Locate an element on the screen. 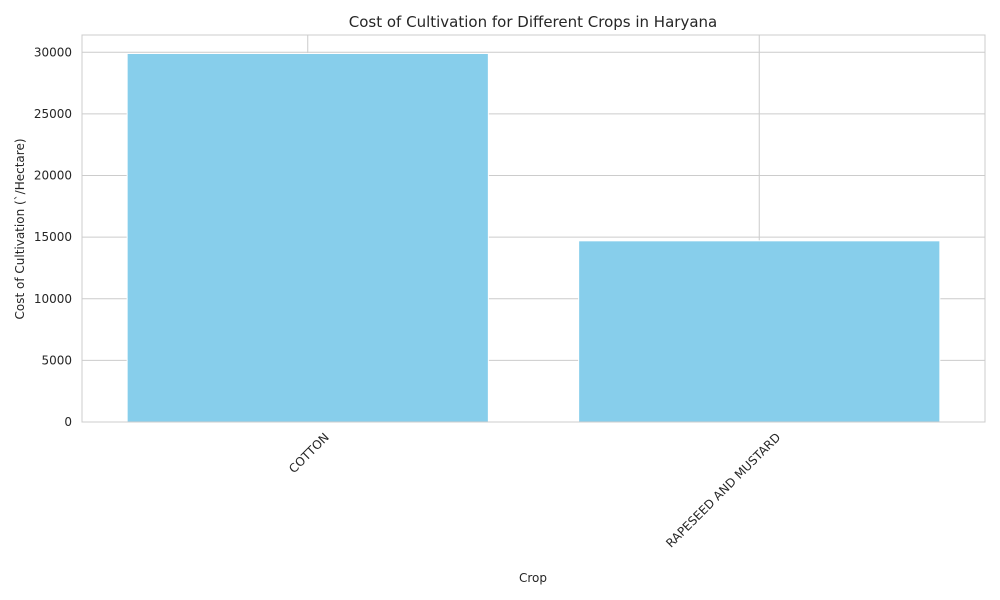 The height and width of the screenshot is (600, 1000). x-tick-labels: COTTON RAPESEED AND MUSTARD is located at coordinates (534, 490).